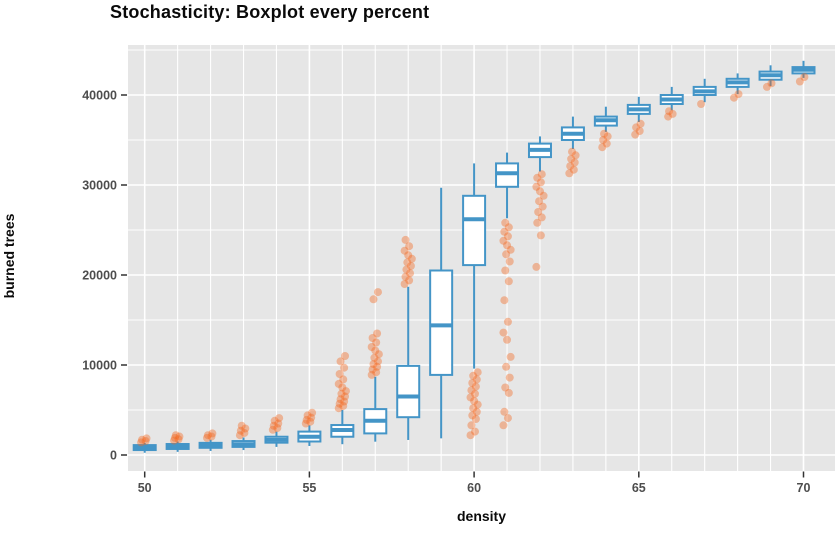  I want to click on x-tick-label: 70, so click(804, 488).